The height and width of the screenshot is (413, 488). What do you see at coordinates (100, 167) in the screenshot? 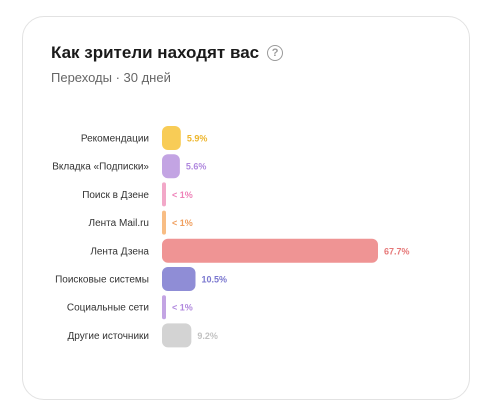
I see `category-label: Вкладка «Подписки»` at bounding box center [100, 167].